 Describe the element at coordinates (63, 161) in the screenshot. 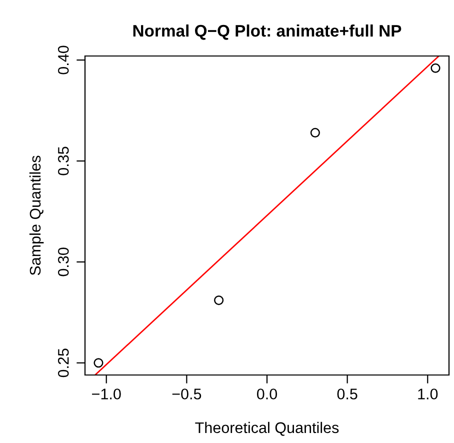

I see `y-tick-label: 0.35` at that location.